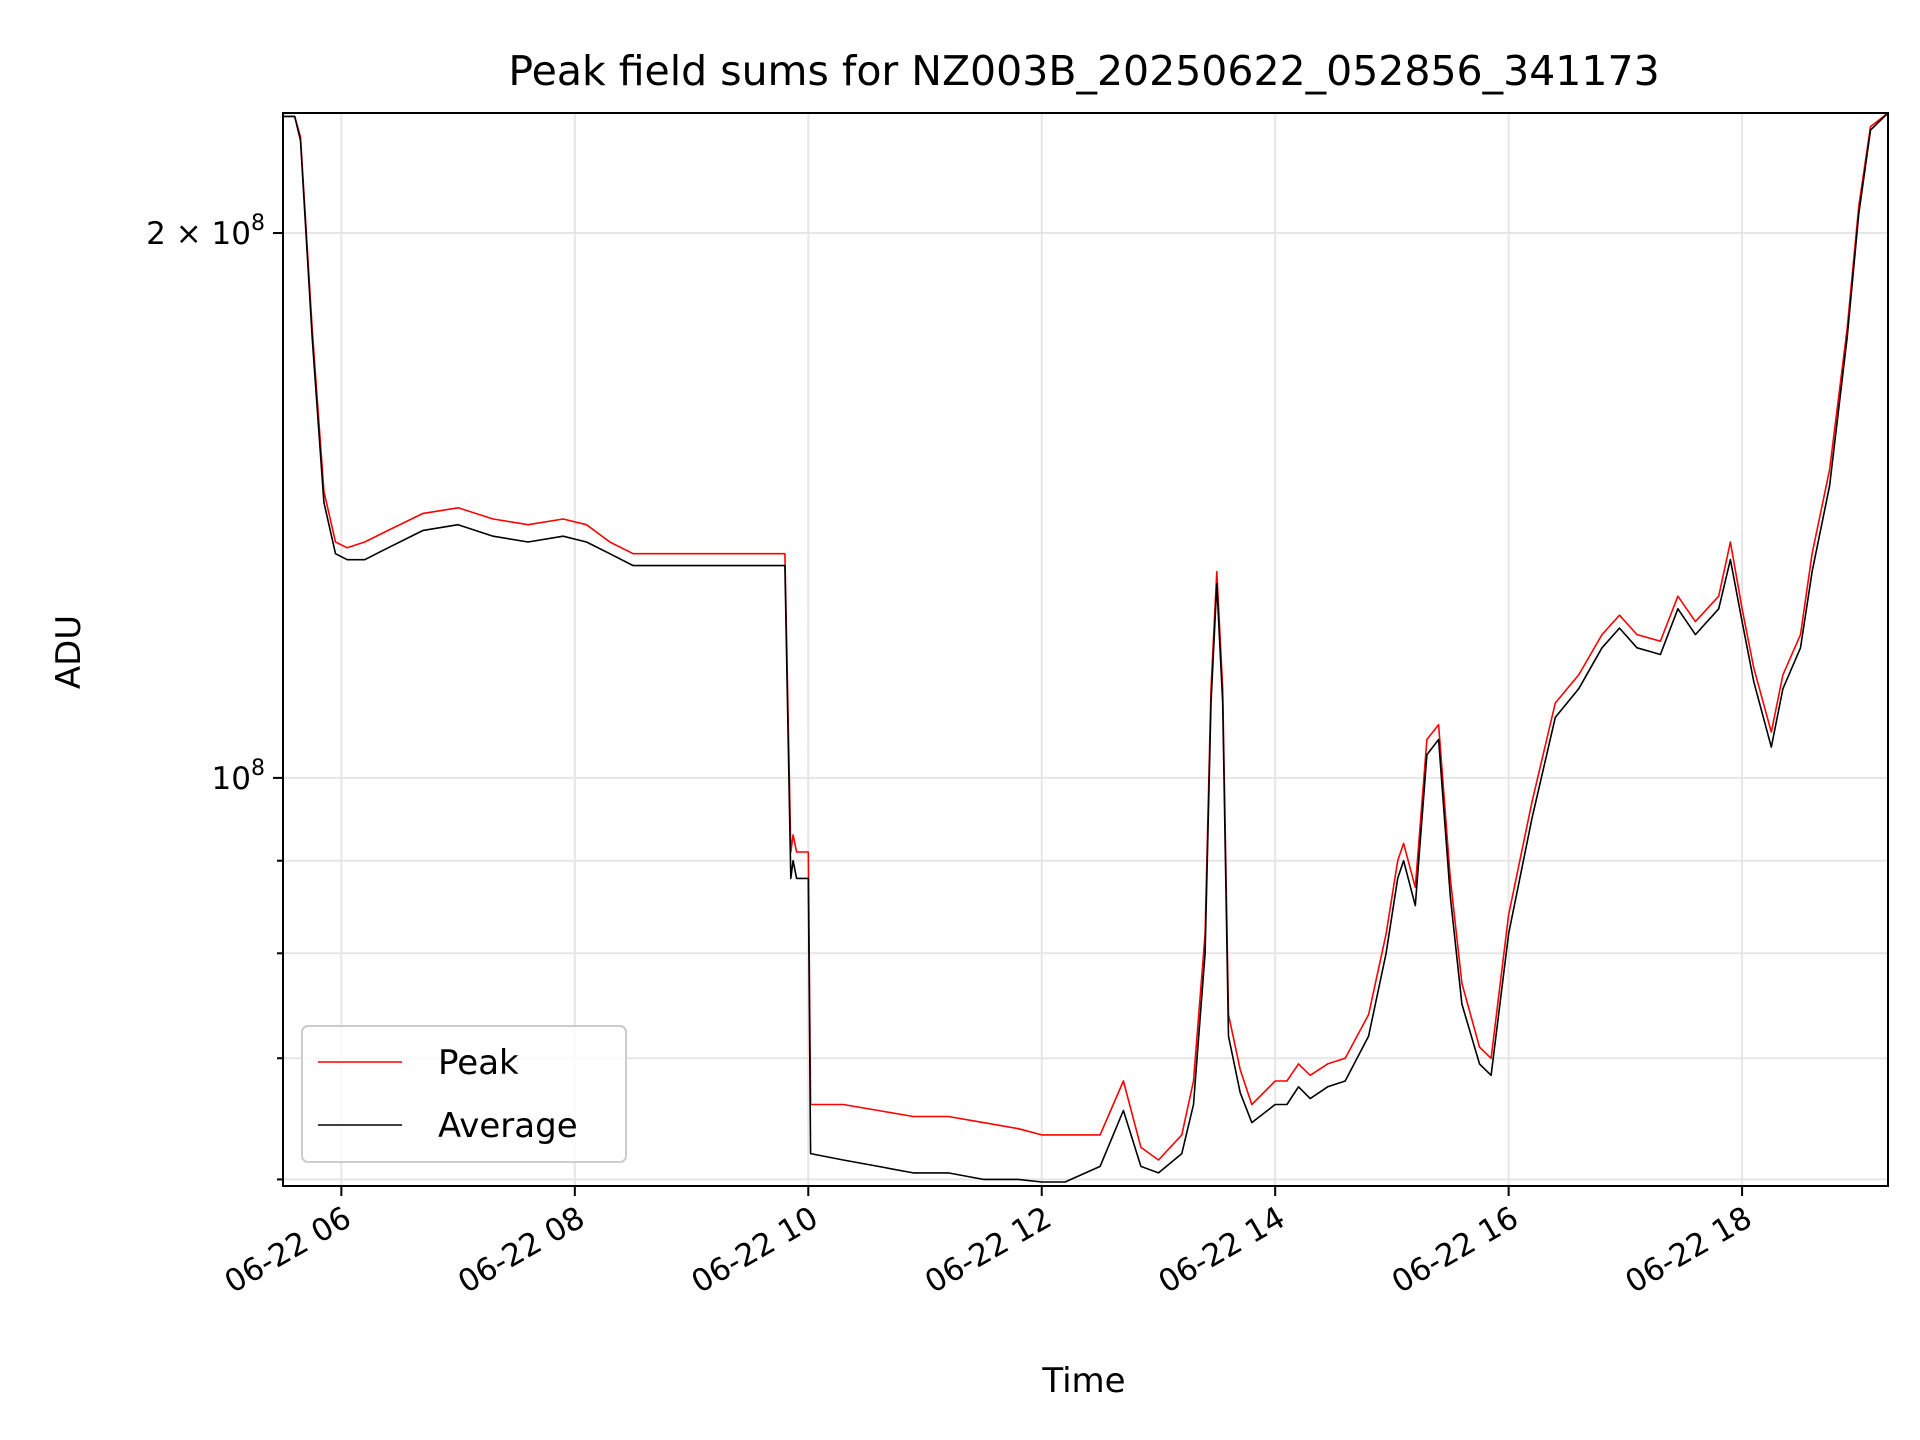 Image resolution: width=1920 pixels, height=1440 pixels. I want to click on legend-box, so click(464, 1094).